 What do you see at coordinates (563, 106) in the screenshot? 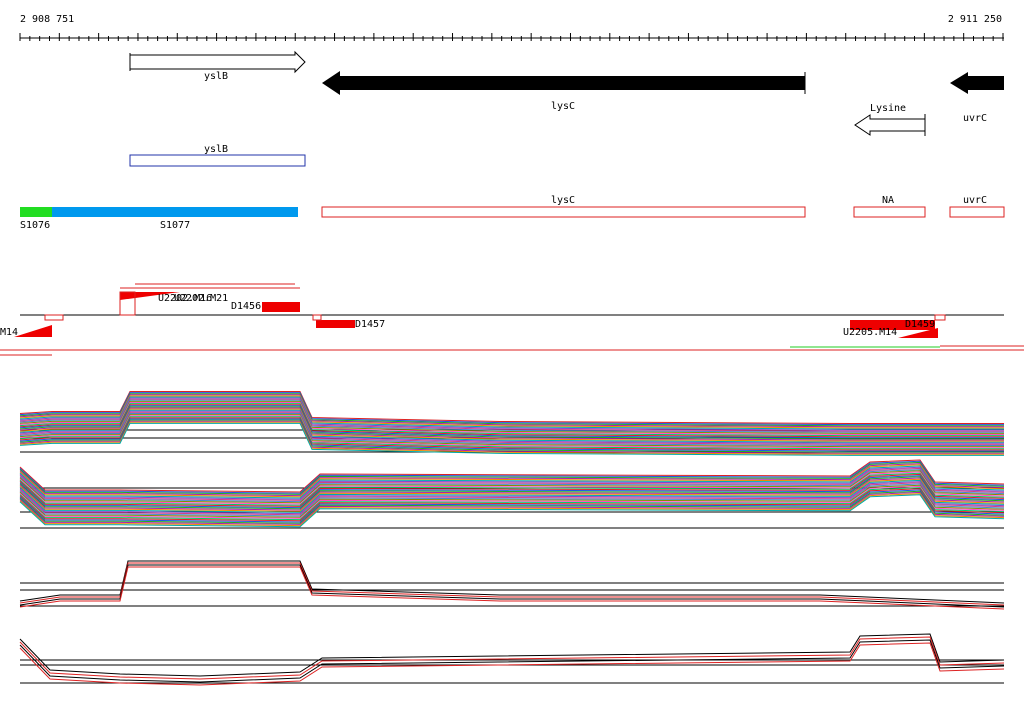
I see `gene-label: lysC` at bounding box center [563, 106].